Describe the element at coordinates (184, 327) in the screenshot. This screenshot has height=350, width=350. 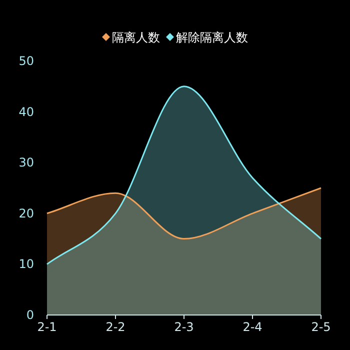
I see `x-tick-label: 2-3` at that location.